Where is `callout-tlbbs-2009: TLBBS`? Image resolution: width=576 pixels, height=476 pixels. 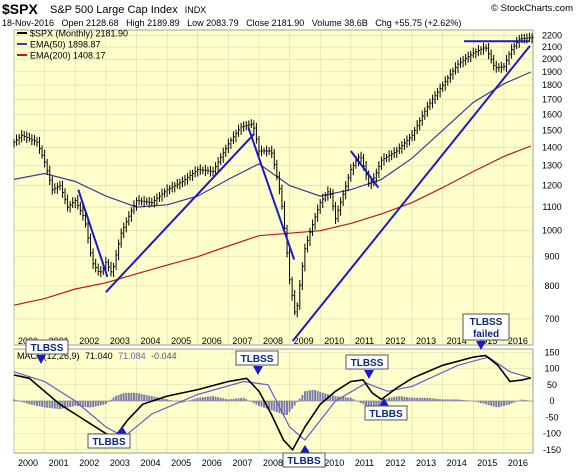 callout-tlbbs-2009: TLBBS is located at coordinates (304, 456).